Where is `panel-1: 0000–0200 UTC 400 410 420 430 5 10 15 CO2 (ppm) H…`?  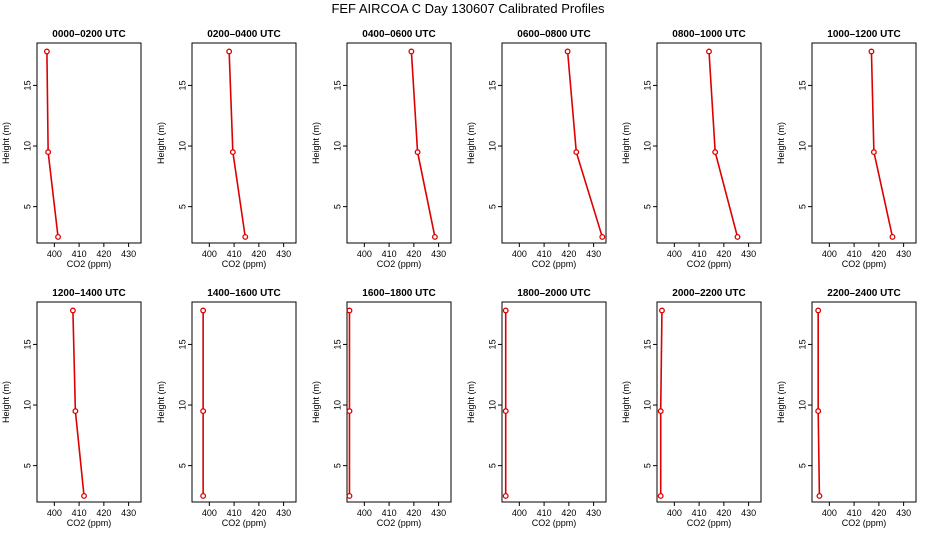
panel-1: 0000–0200 UTC 400 410 420 430 5 10 15 CO2 (ppm) H… is located at coordinates (71, 149).